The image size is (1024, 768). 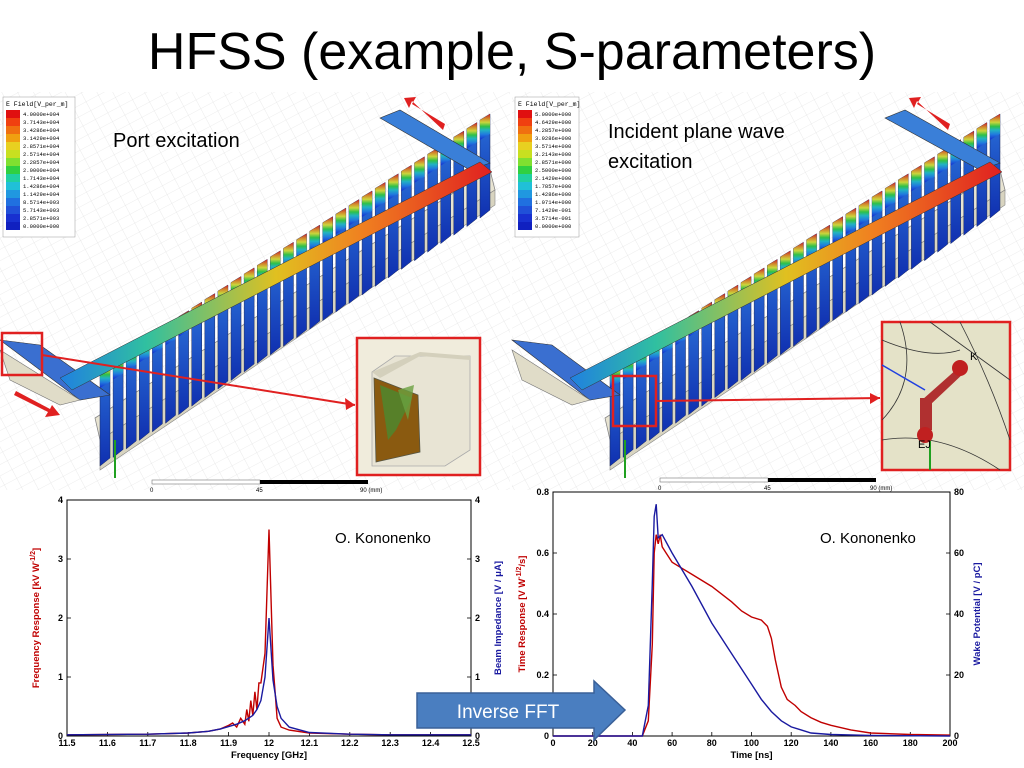 I want to click on y-tick-label-right: 3, so click(x=477, y=559).